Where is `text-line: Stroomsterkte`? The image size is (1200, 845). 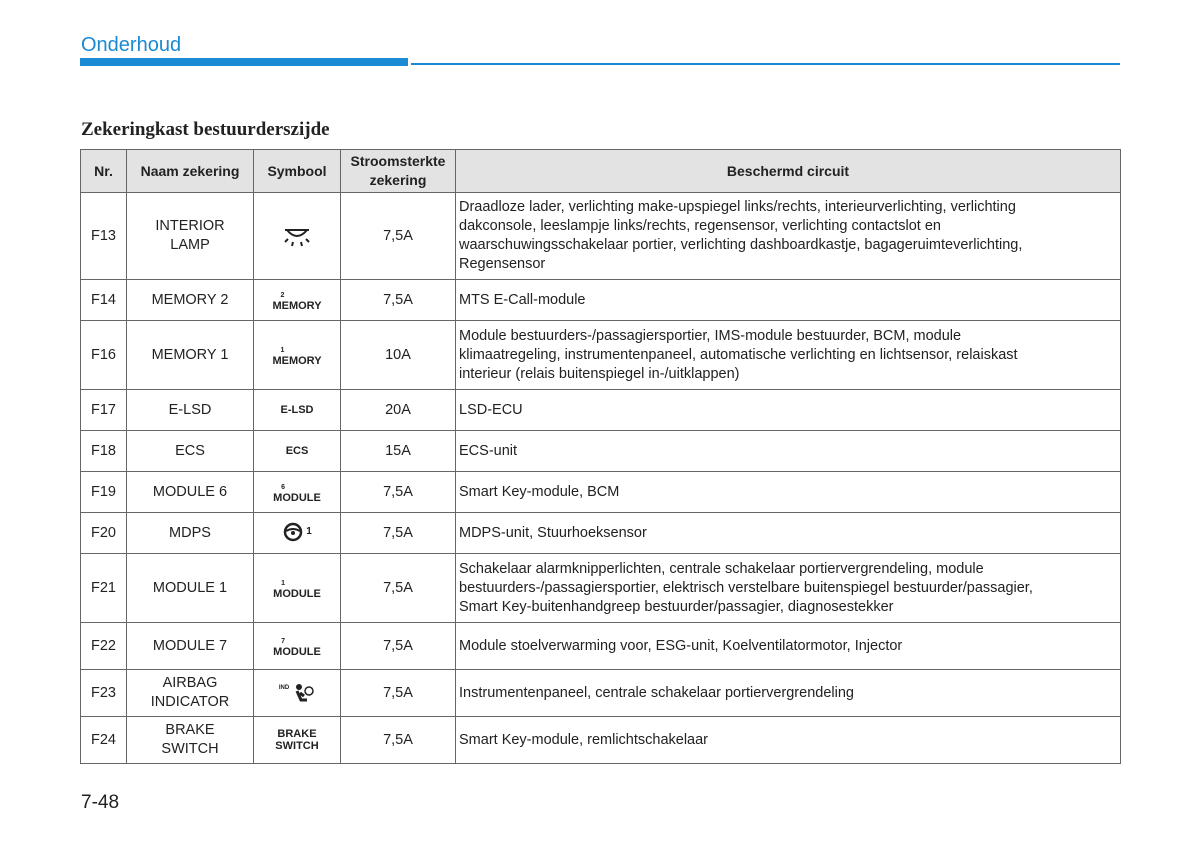
text-line: Stroomsterkte is located at coordinates (398, 161).